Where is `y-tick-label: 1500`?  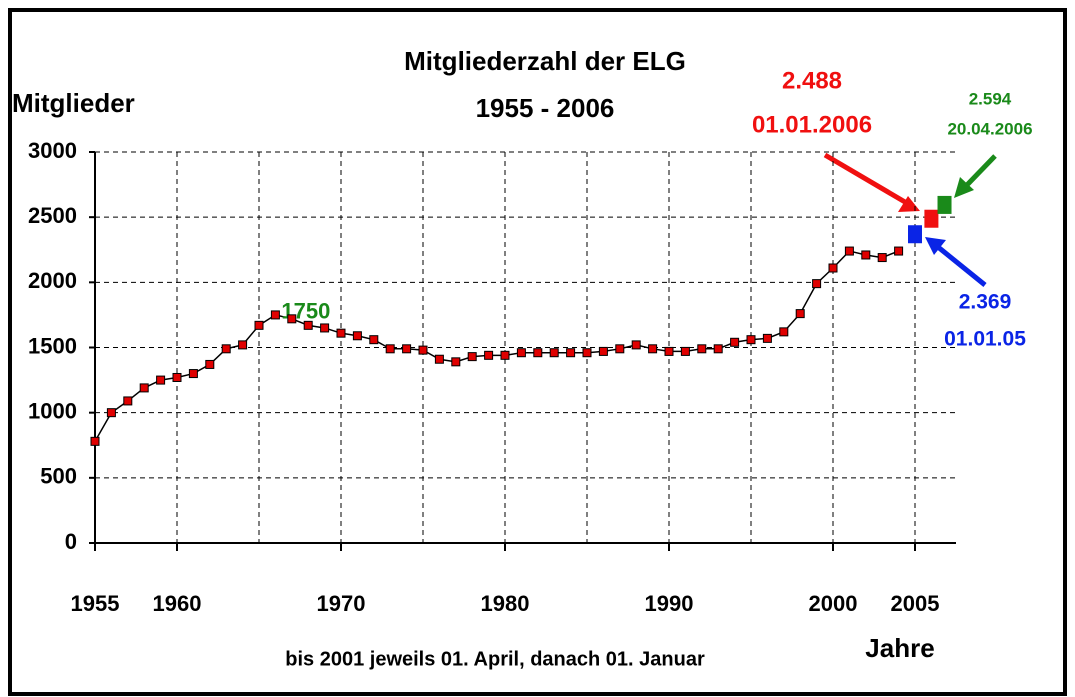
y-tick-label: 1500 is located at coordinates (52, 345).